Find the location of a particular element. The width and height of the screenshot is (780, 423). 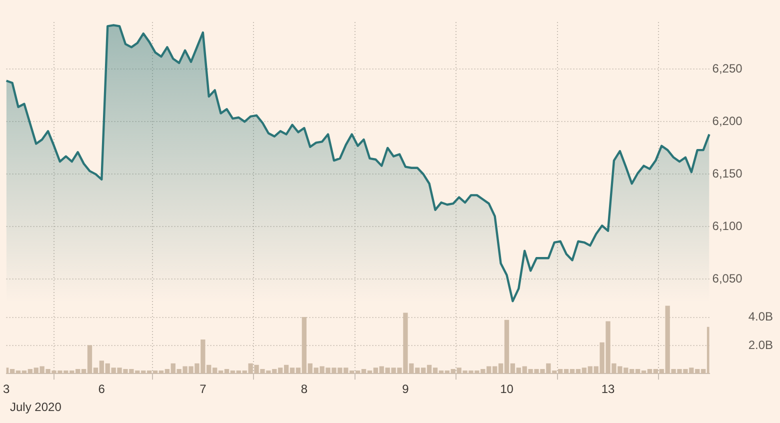

y-tick-label: 6,150 is located at coordinates (727, 173).